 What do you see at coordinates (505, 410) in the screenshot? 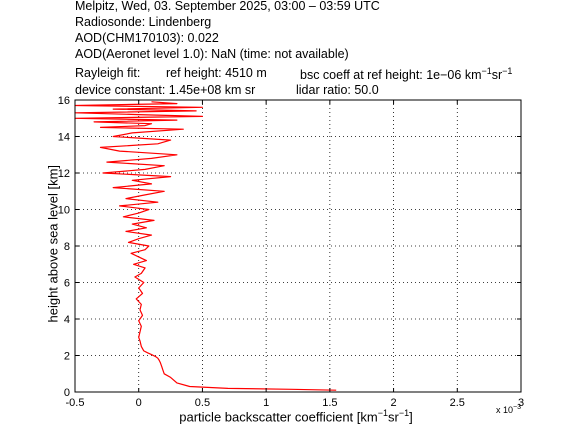
I see `x-axis-multiplier-base: x 10` at bounding box center [505, 410].